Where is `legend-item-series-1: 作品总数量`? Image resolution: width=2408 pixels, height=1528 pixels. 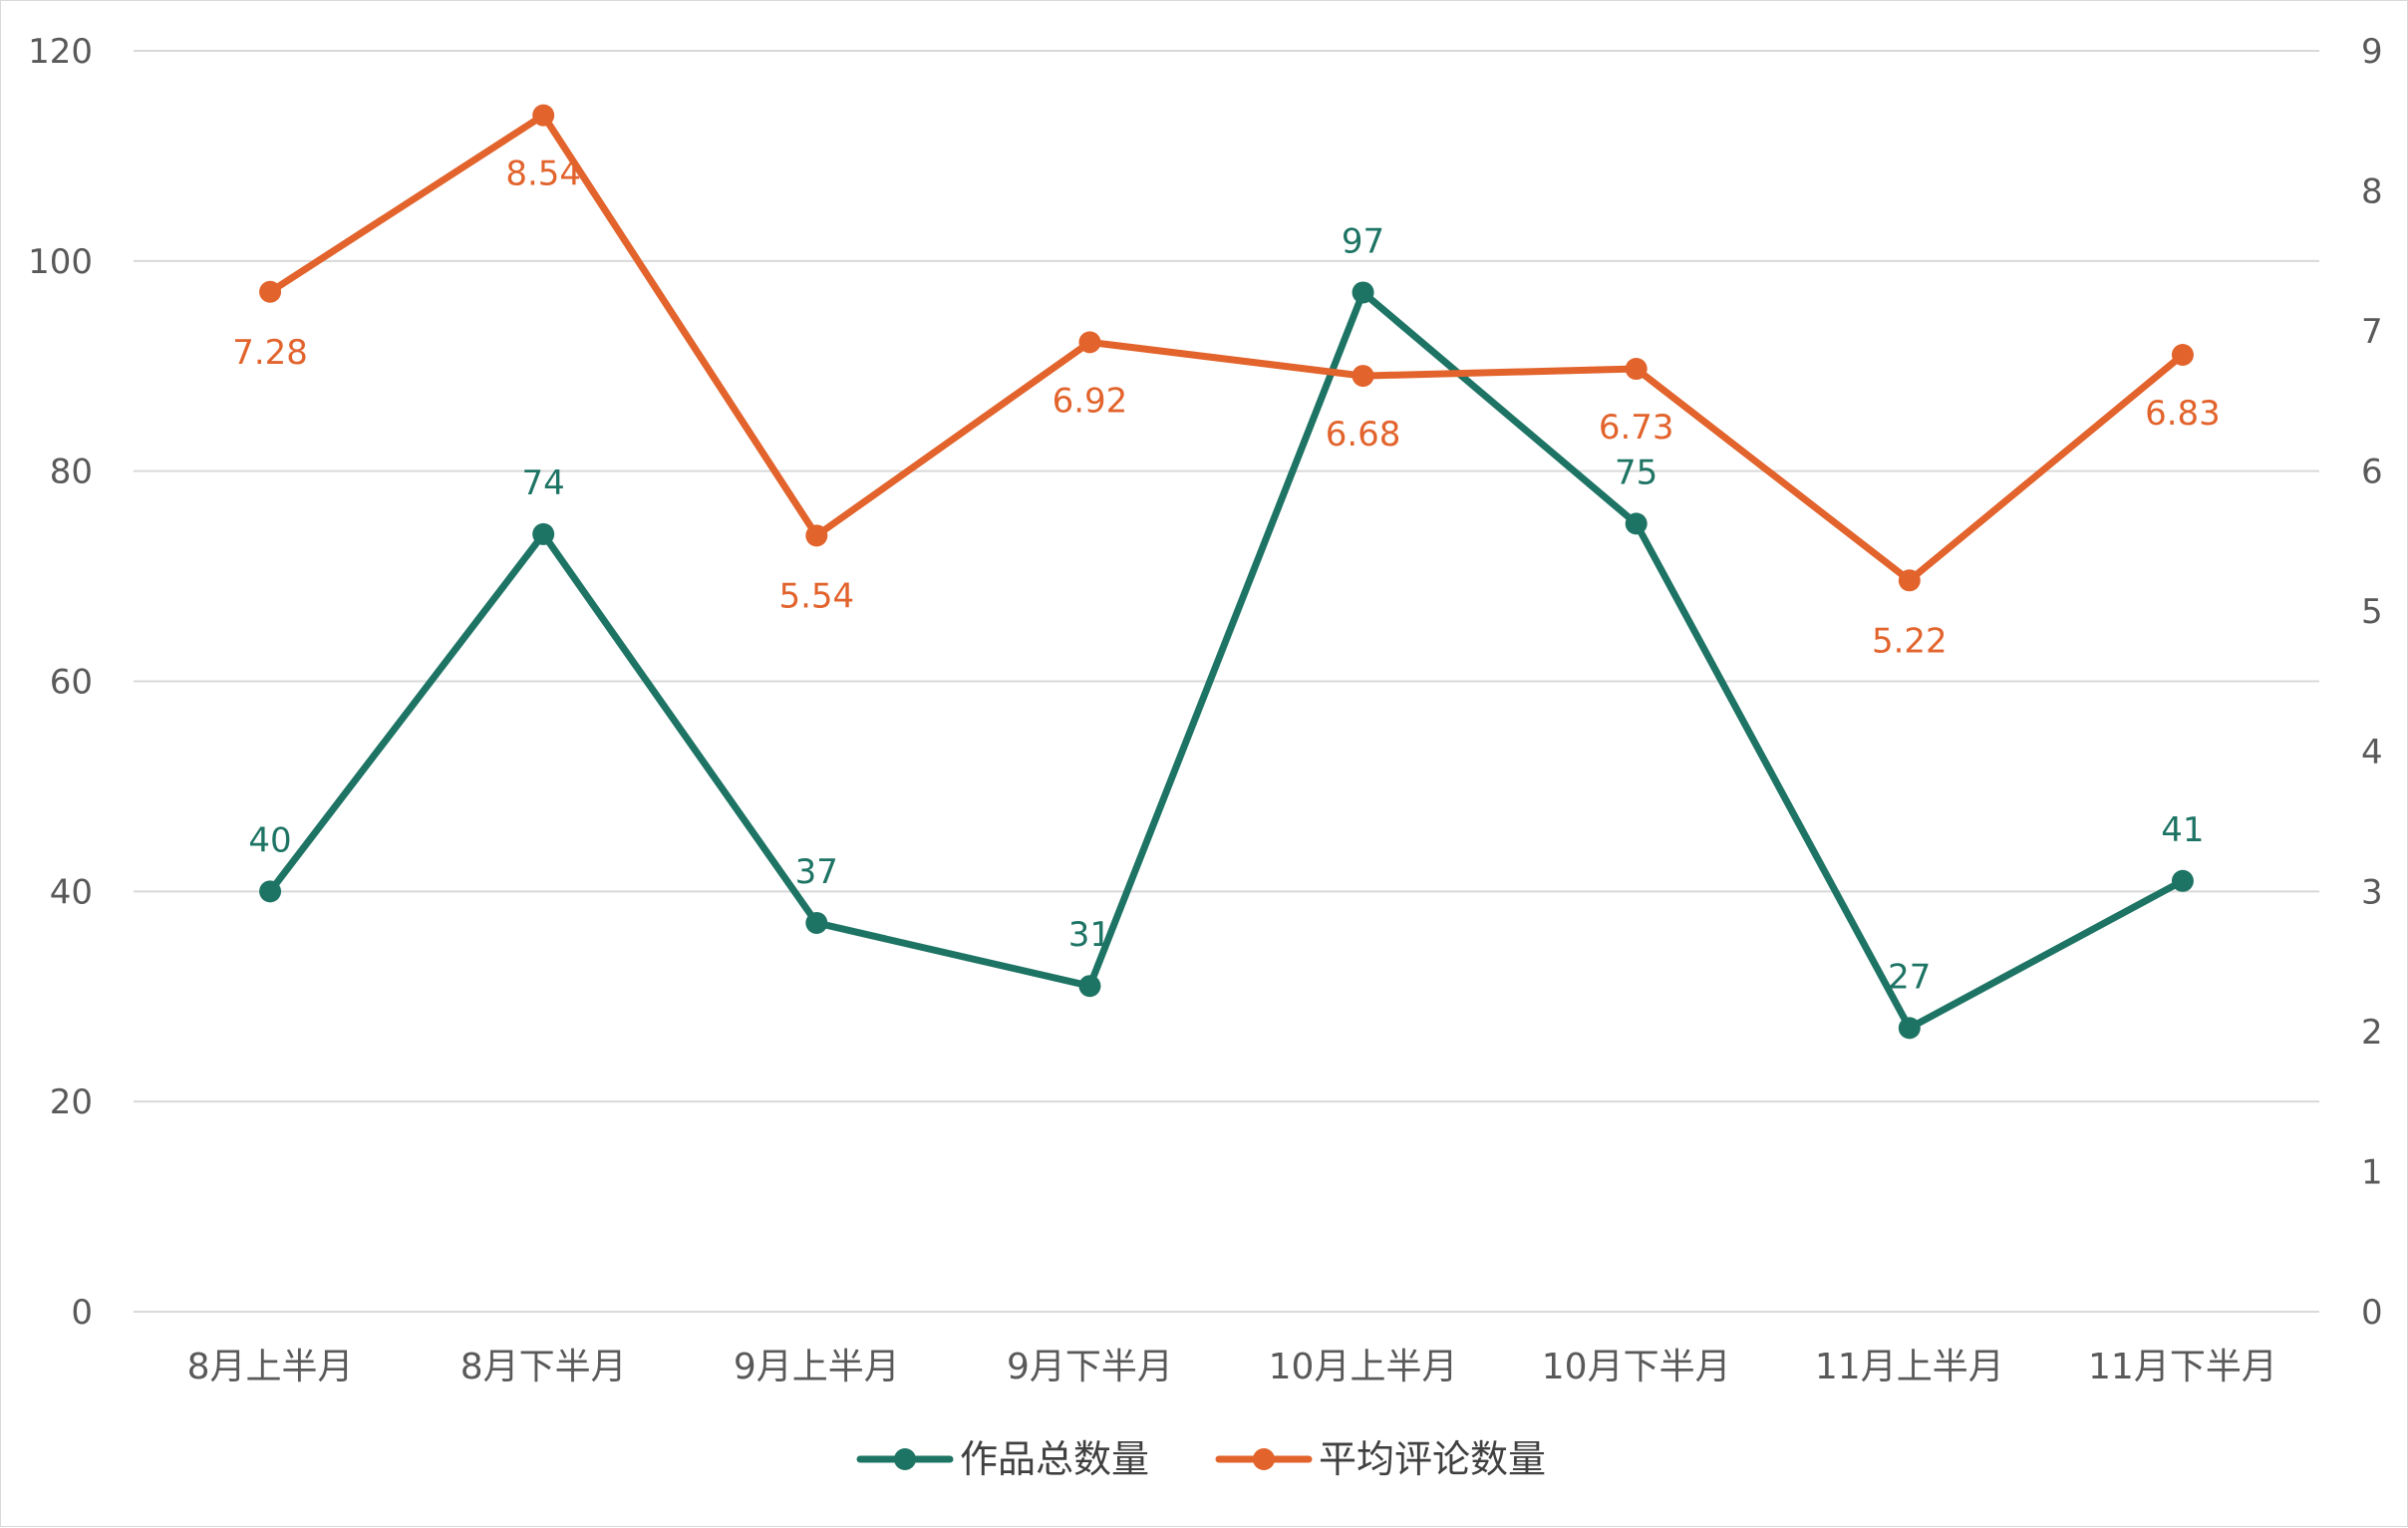
legend-item-series-1: 作品总数量 is located at coordinates (1002, 1459).